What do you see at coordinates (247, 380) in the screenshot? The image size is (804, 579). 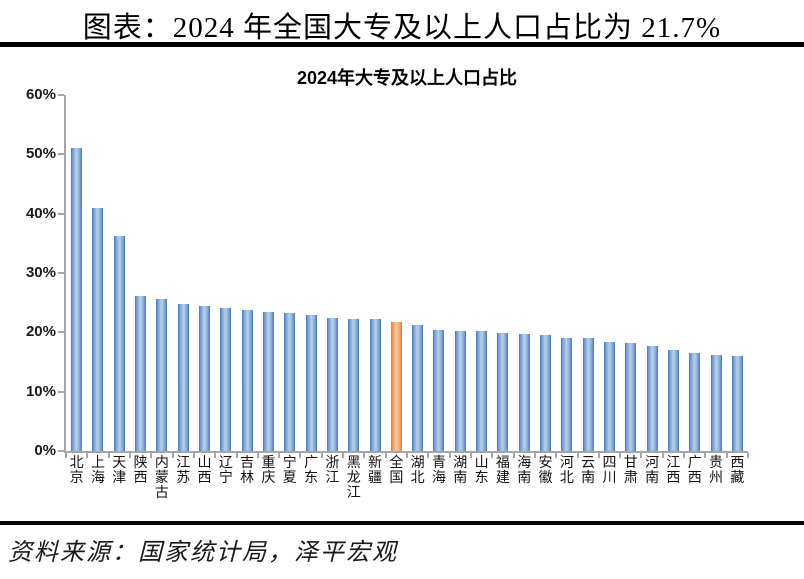 I see `bar-吉林` at bounding box center [247, 380].